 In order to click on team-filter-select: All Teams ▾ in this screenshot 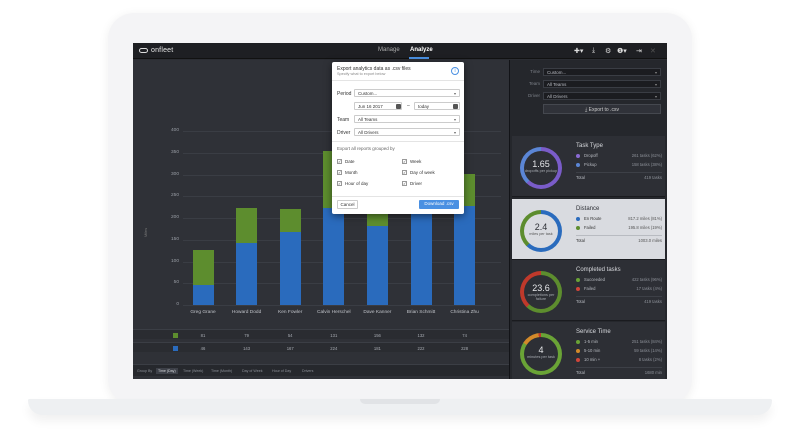, I will do `click(602, 84)`.